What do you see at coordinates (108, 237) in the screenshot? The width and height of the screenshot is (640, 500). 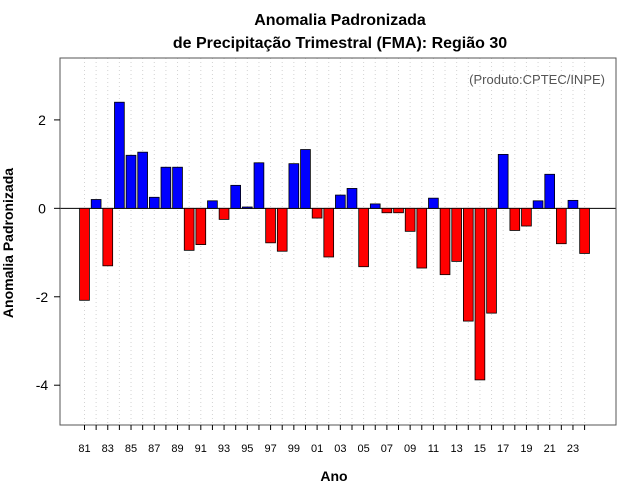 I see `bar-1983` at bounding box center [108, 237].